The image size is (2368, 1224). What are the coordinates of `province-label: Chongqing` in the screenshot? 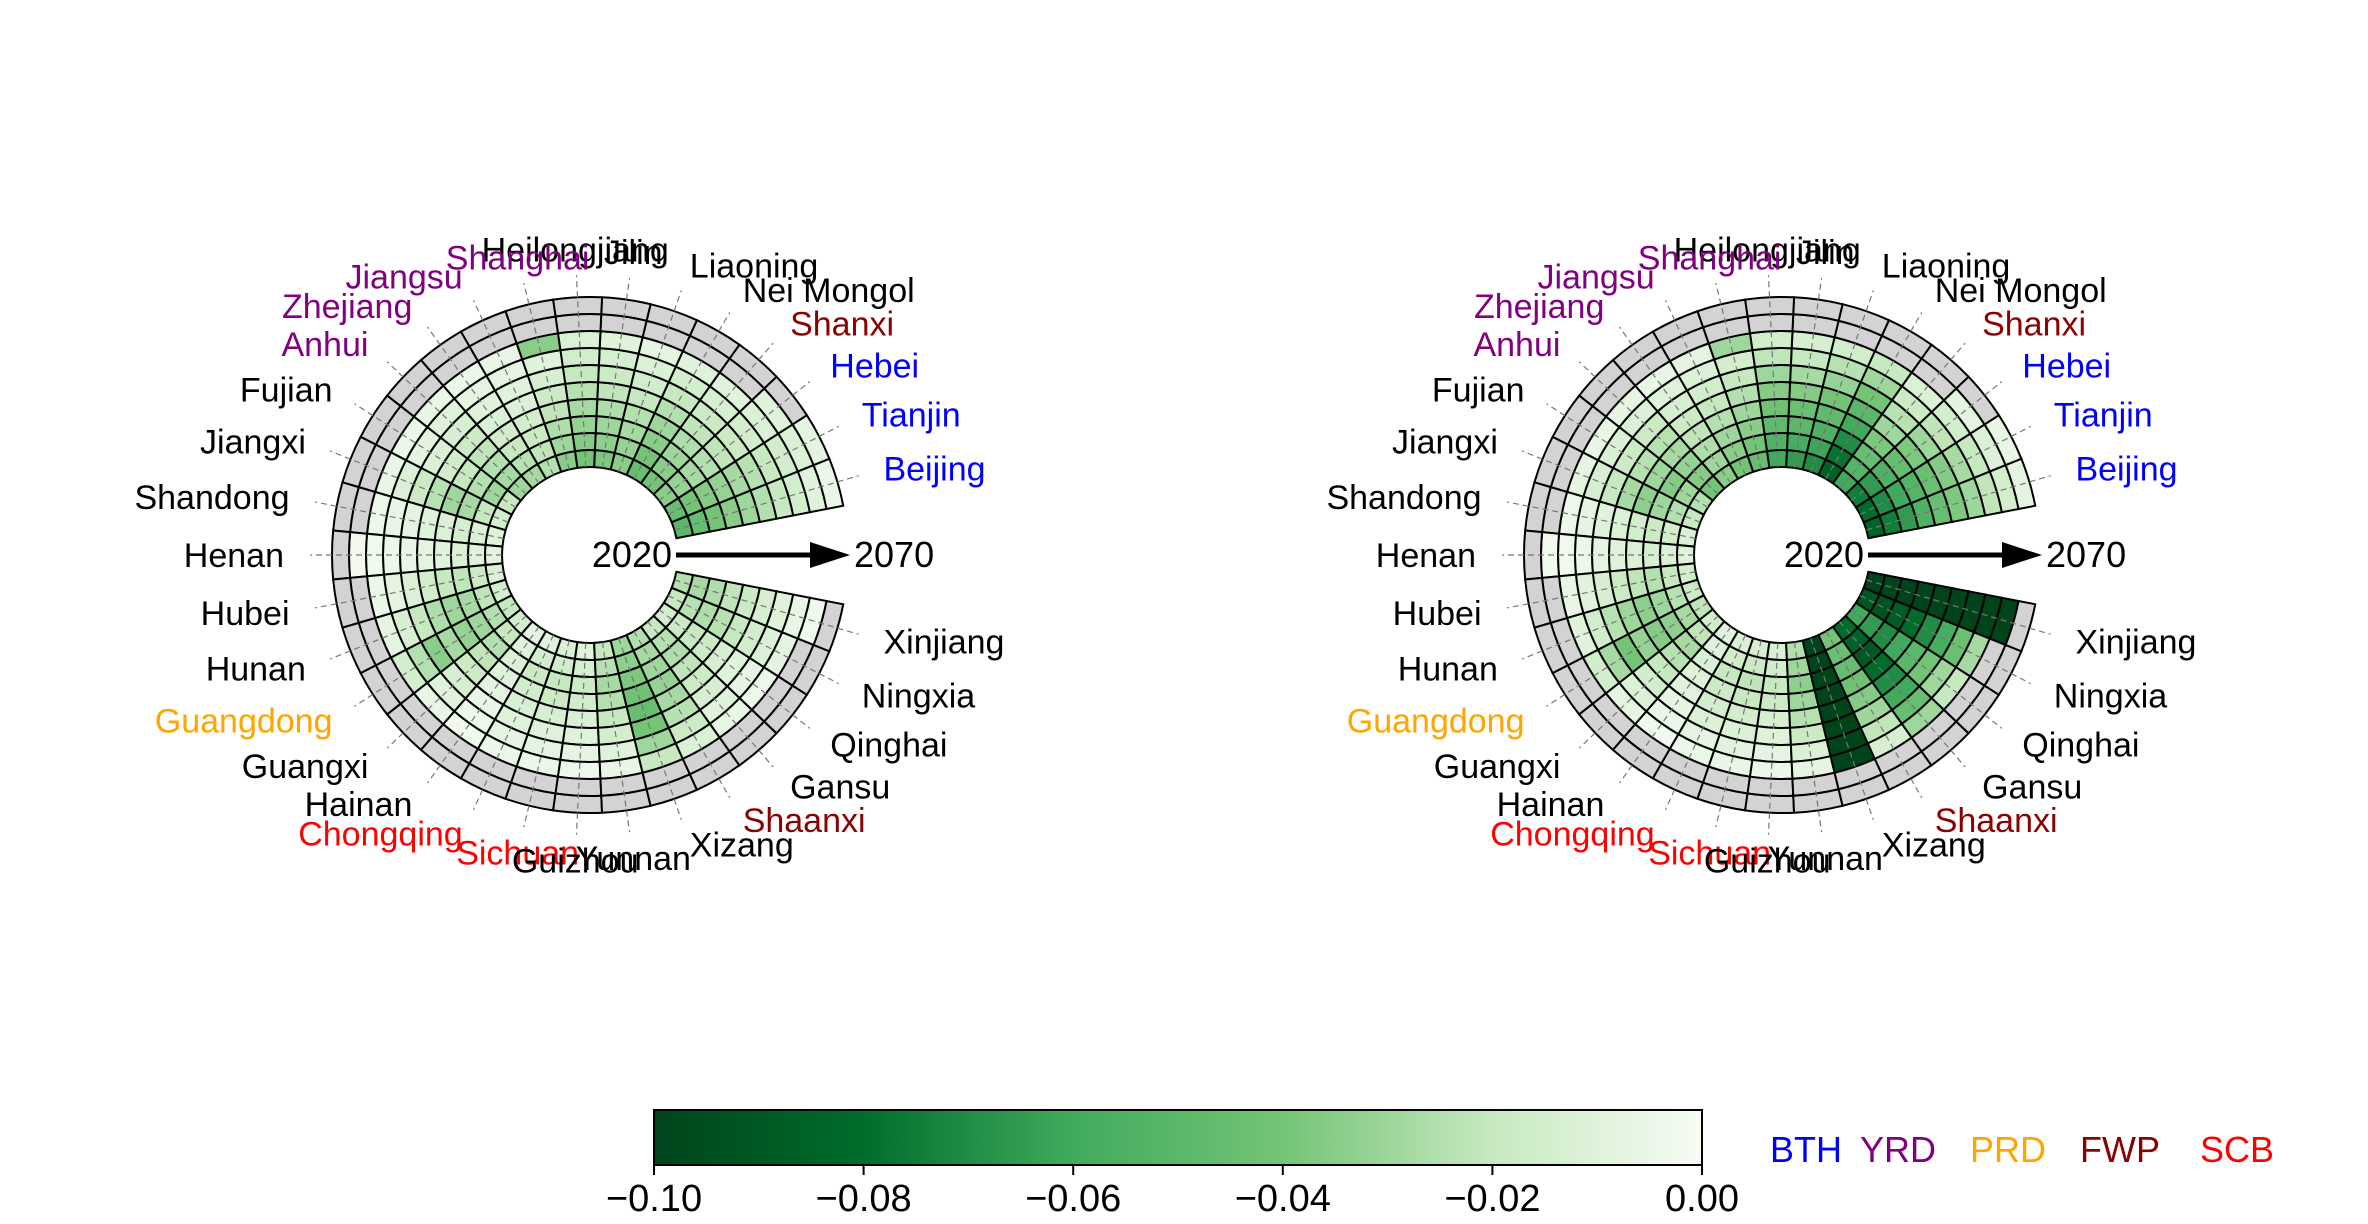 It's located at (1572, 834).